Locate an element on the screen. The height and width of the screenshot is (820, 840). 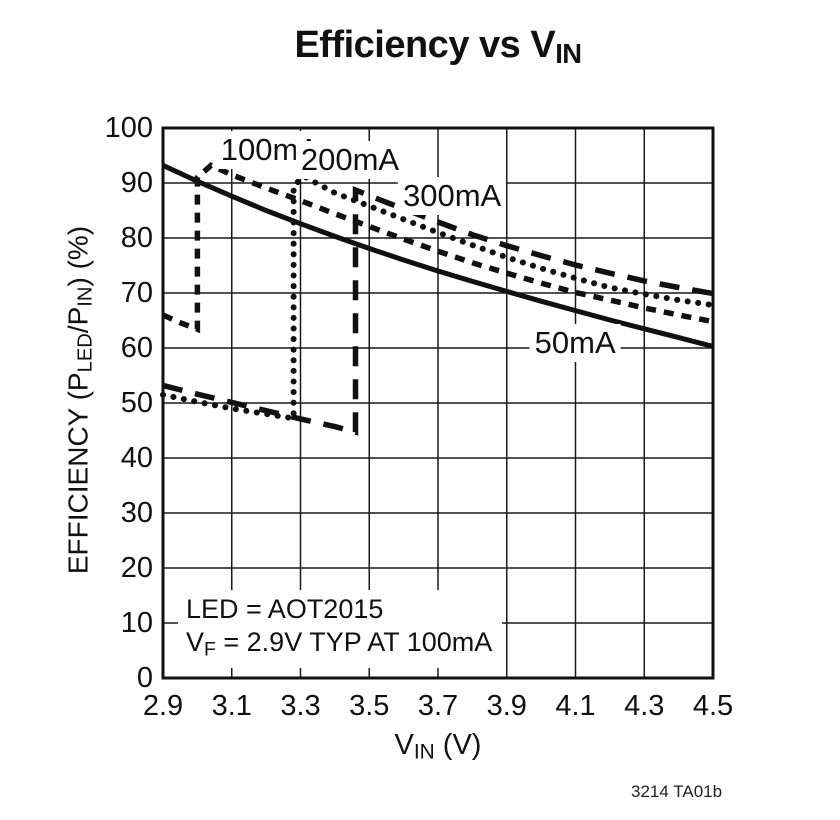
annotation-line2-main: V is located at coordinates (195, 641).